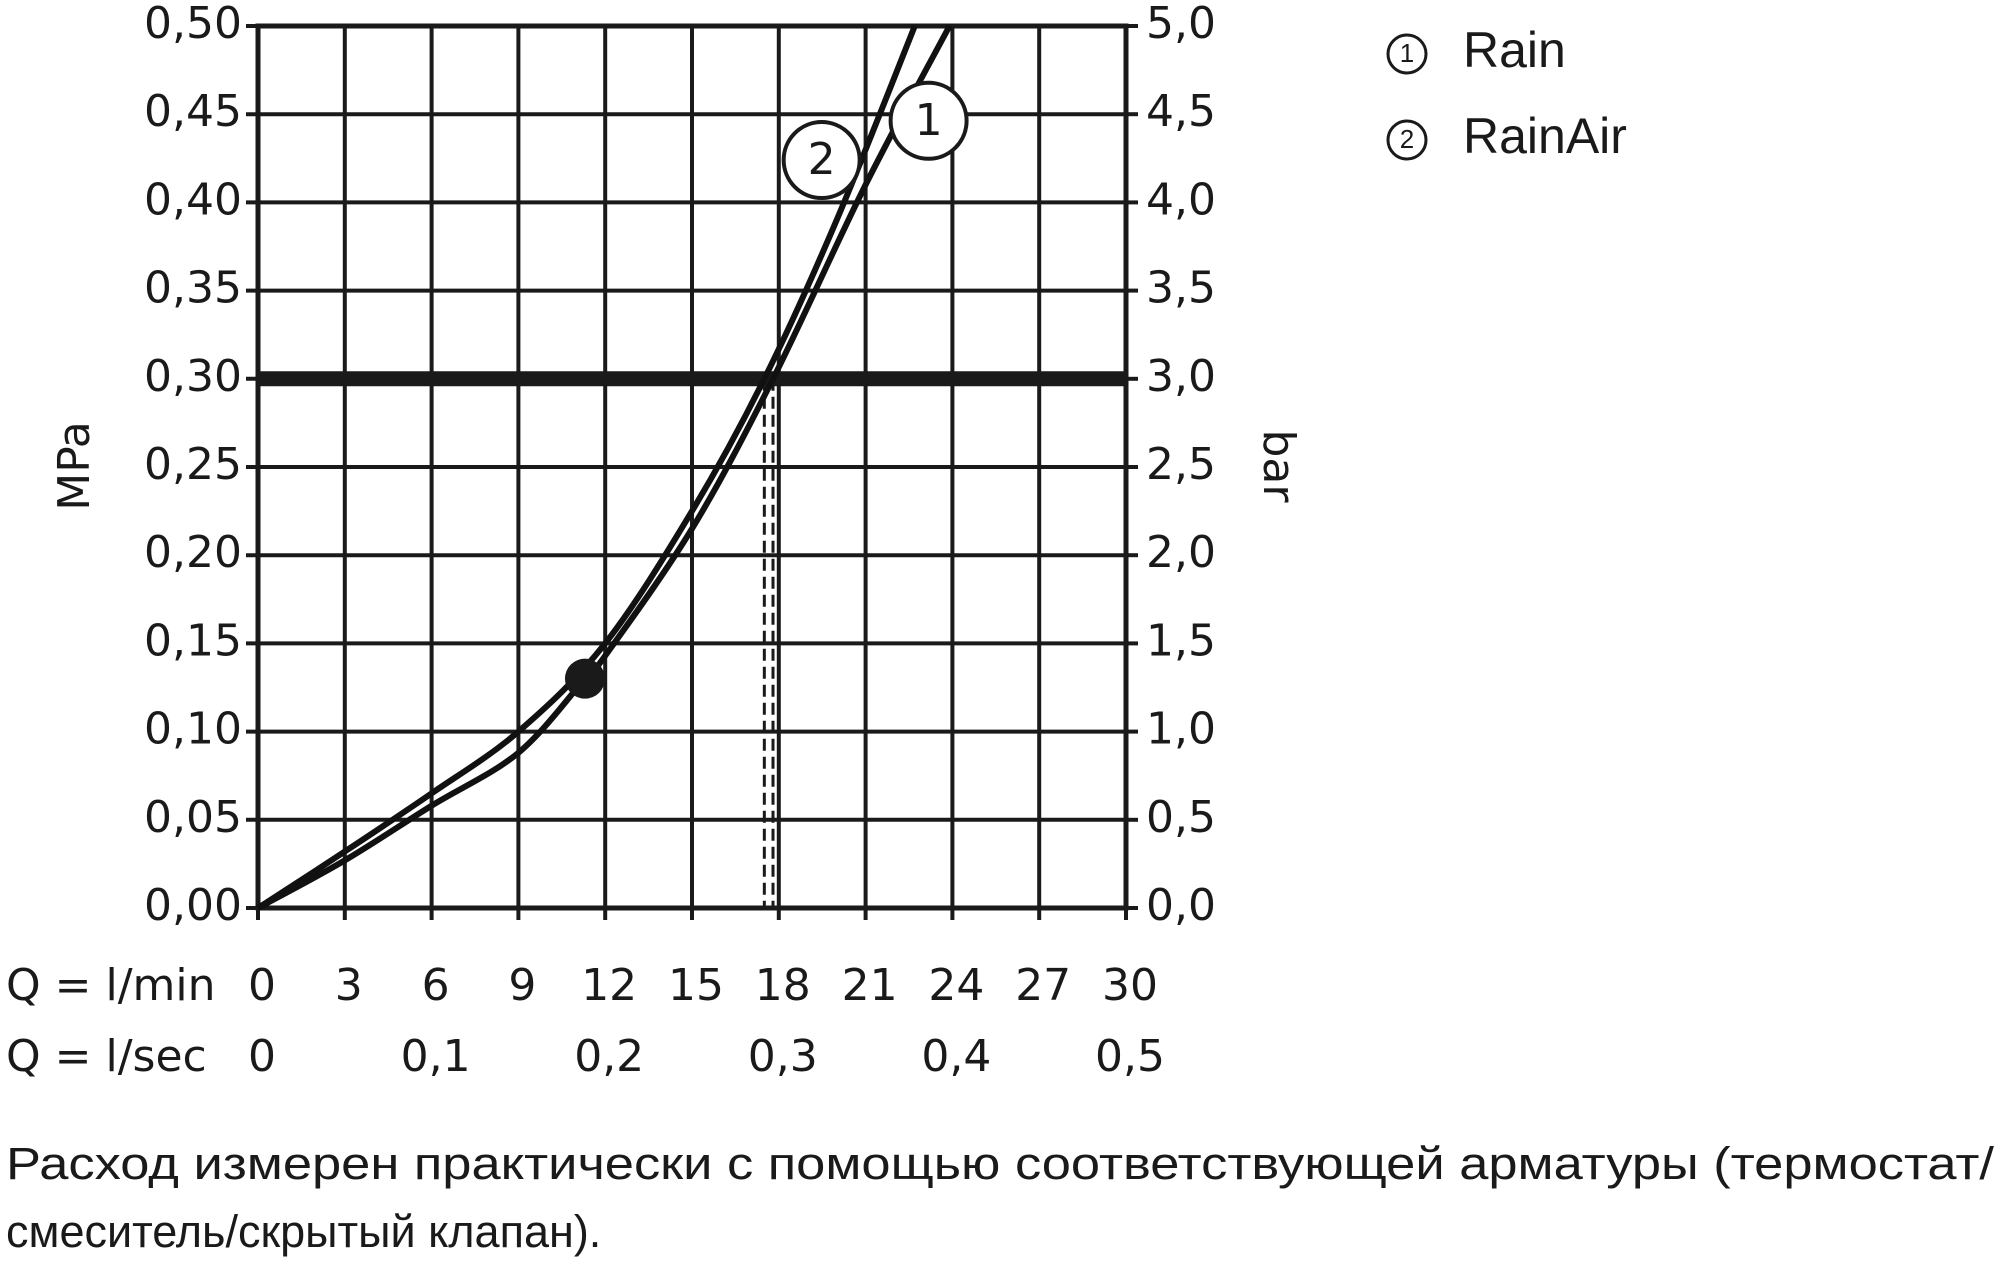 Image resolution: width=2000 pixels, height=1265 pixels. I want to click on y-tick-label: 0,10, so click(193, 729).